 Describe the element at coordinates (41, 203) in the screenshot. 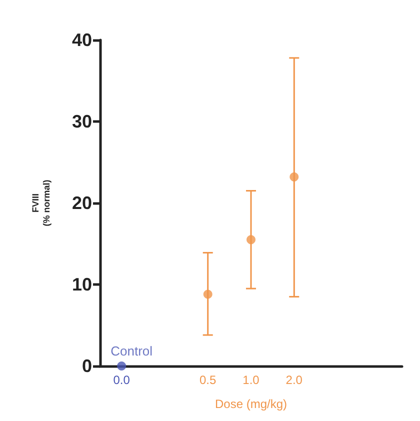

I see `y-axis-title: FVIII (% normal)` at that location.